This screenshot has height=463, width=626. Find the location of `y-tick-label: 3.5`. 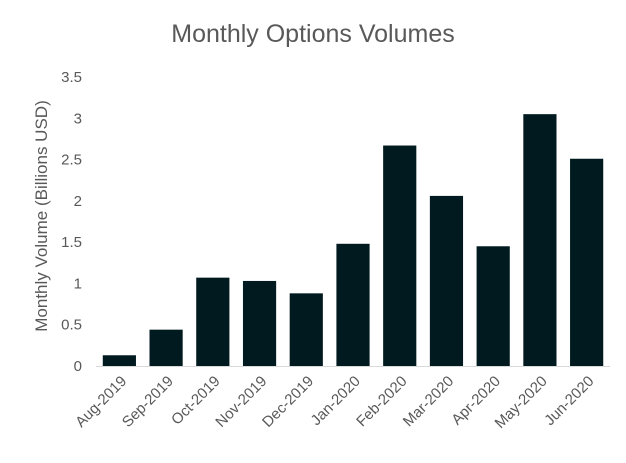

y-tick-label: 3.5 is located at coordinates (71, 77).